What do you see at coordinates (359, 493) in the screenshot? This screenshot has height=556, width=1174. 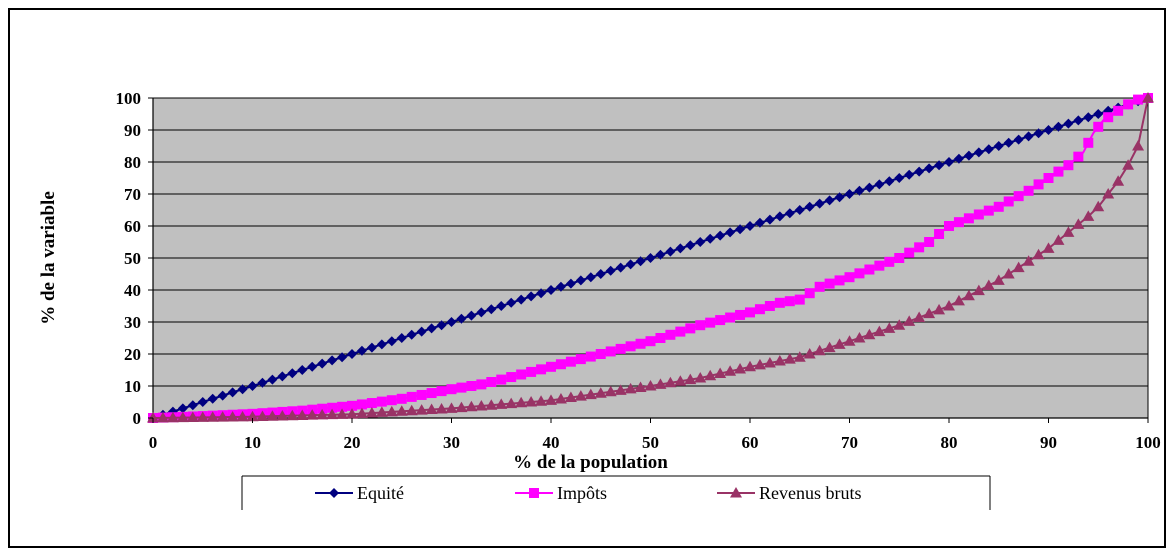 I see `legend-entry-0: Equité` at bounding box center [359, 493].